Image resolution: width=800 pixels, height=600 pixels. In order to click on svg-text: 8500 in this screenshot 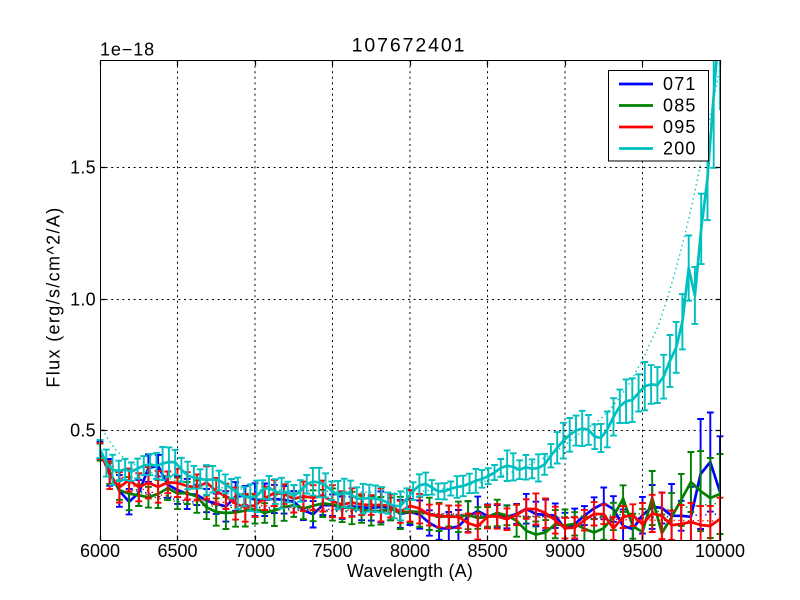, I will do `click(487, 551)`.